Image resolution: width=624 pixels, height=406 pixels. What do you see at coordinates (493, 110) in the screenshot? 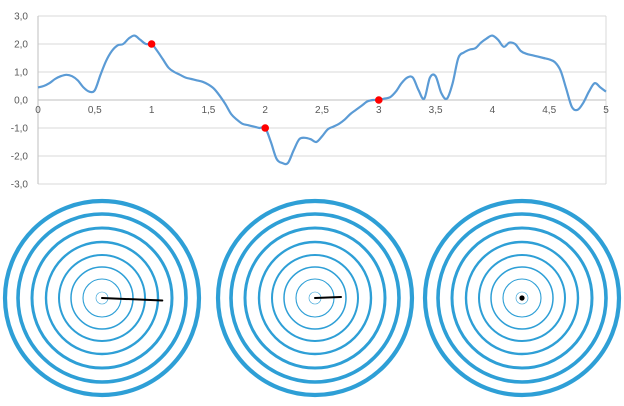
I see `x-tick-label: 4` at bounding box center [493, 110].